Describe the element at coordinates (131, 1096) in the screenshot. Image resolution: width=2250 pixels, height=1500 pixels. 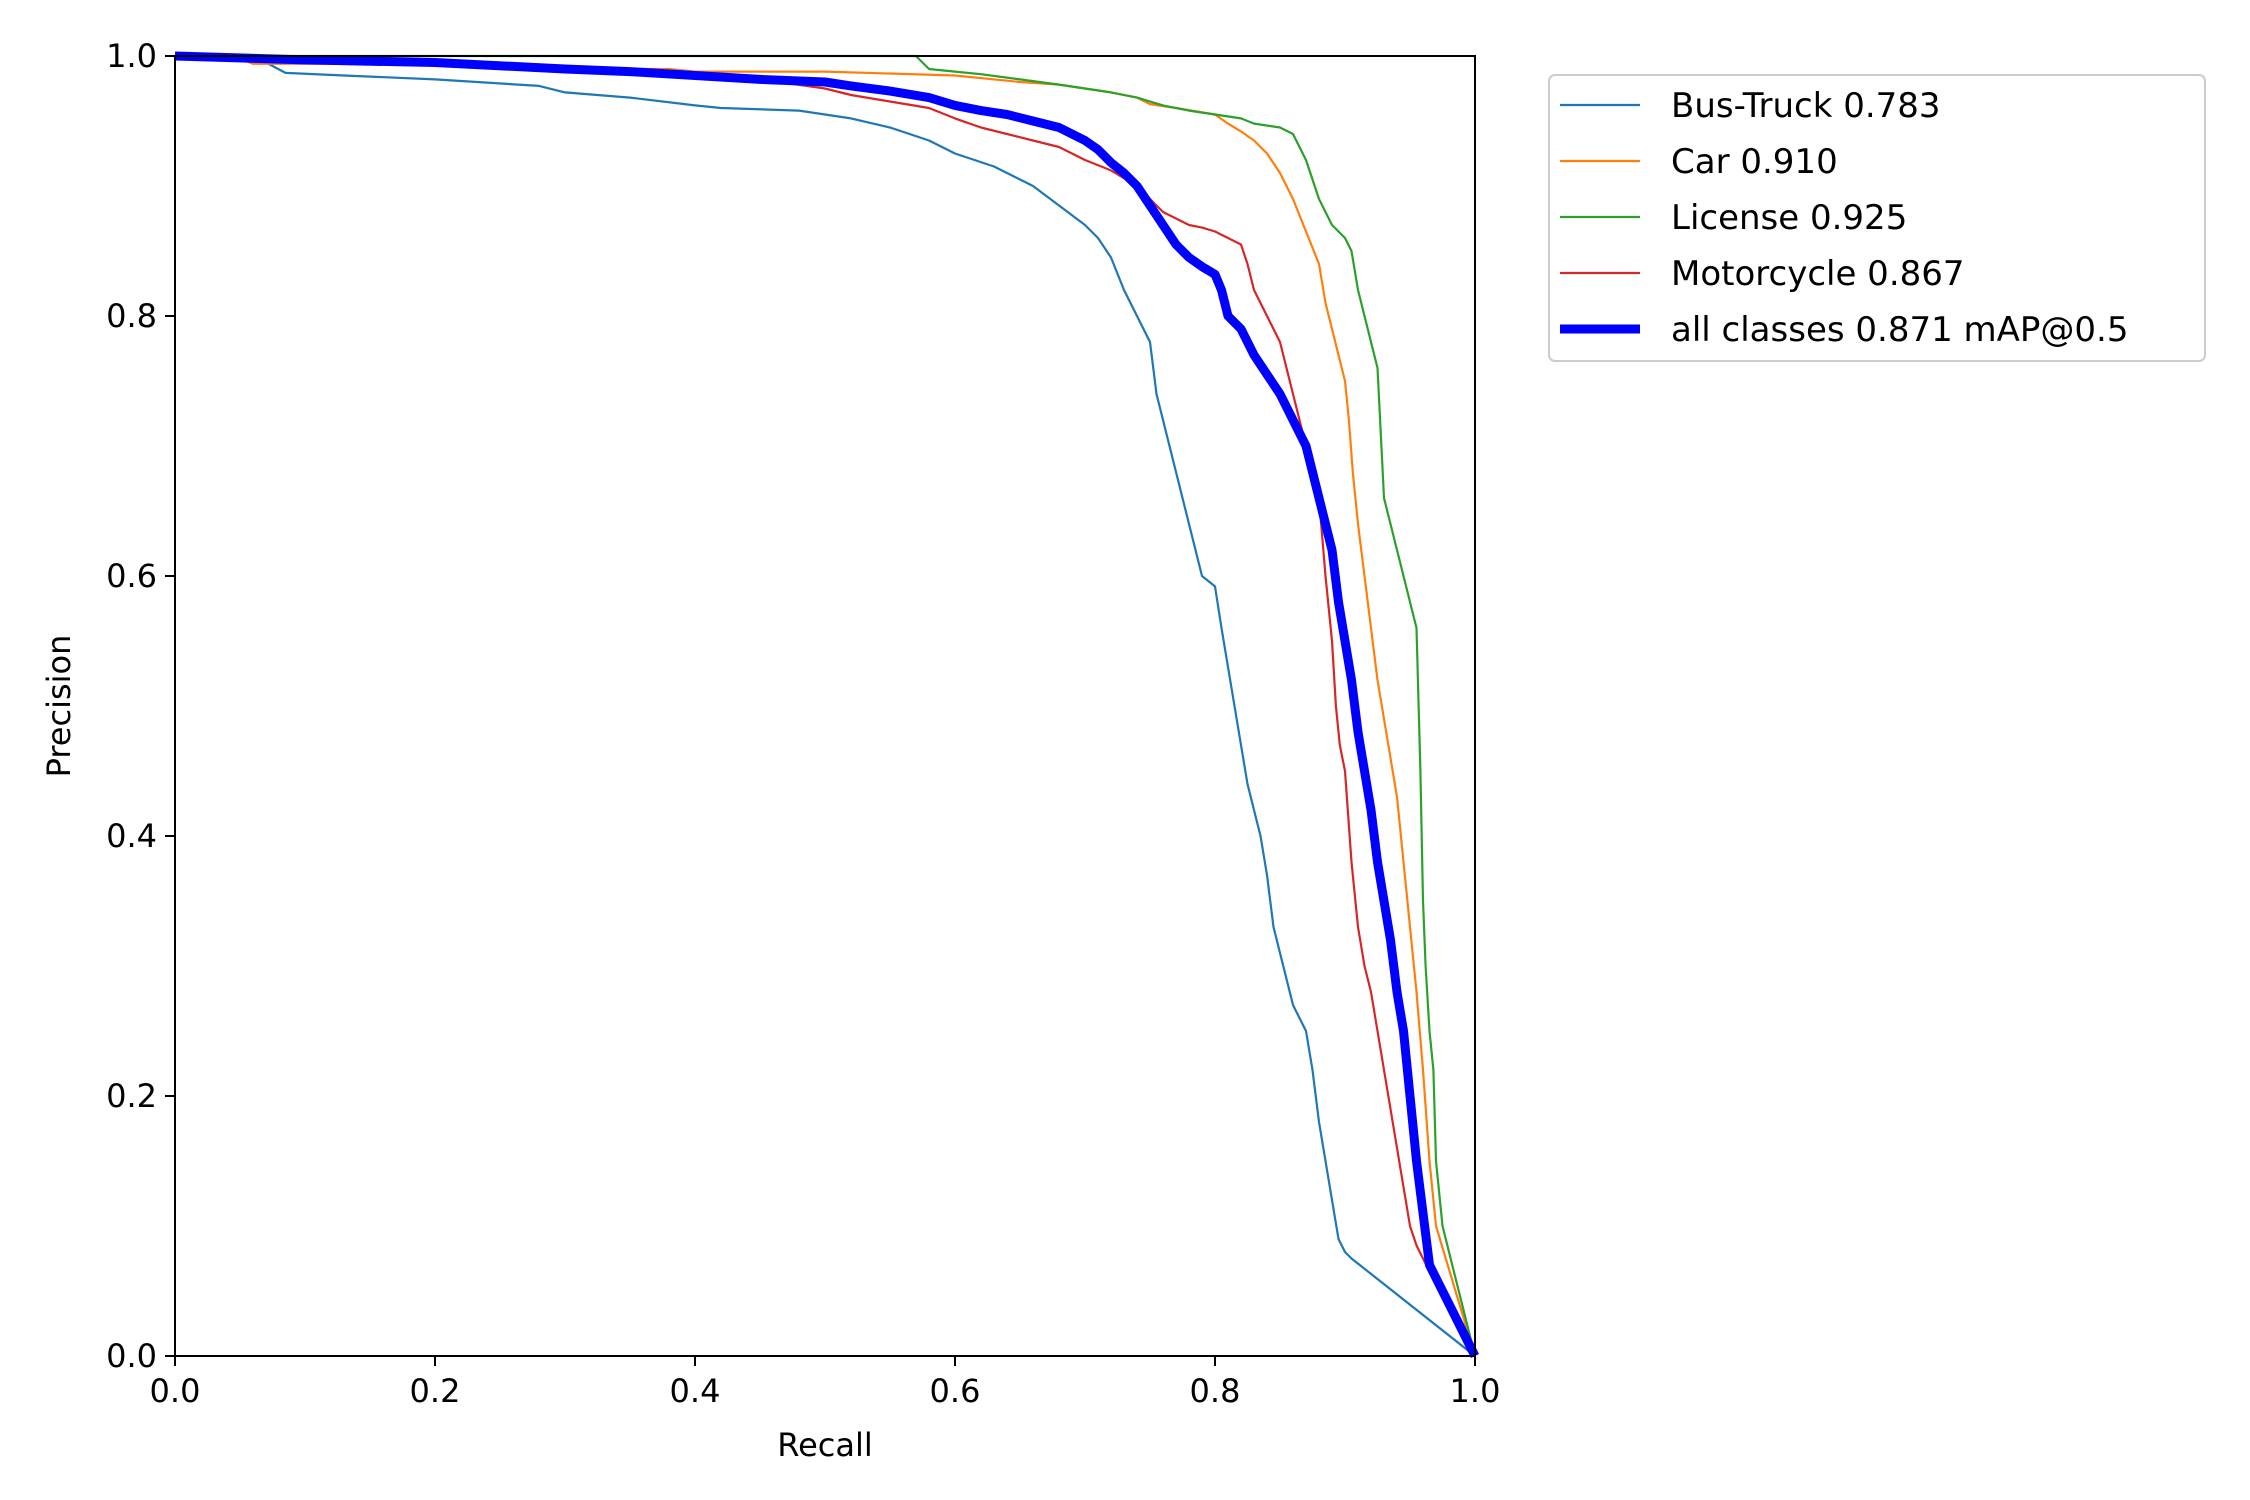
I see `y-tick-label: 0.2` at that location.